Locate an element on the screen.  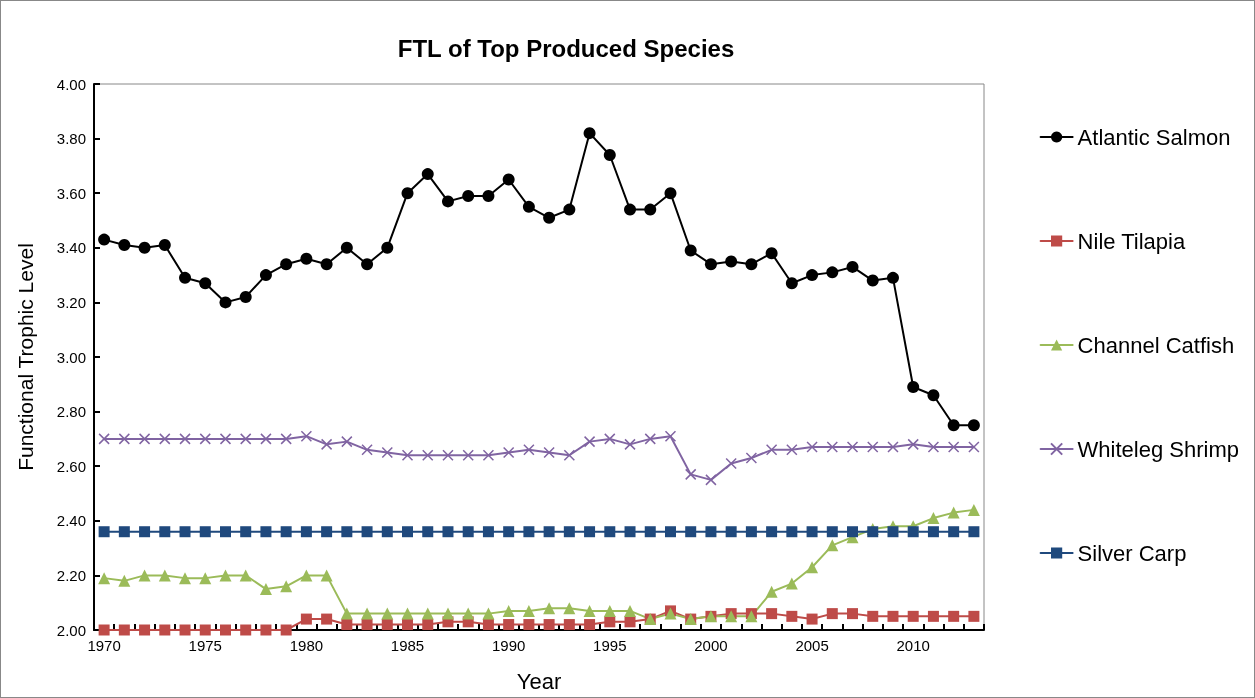
x-tick-label: 1970 is located at coordinates (104, 645).